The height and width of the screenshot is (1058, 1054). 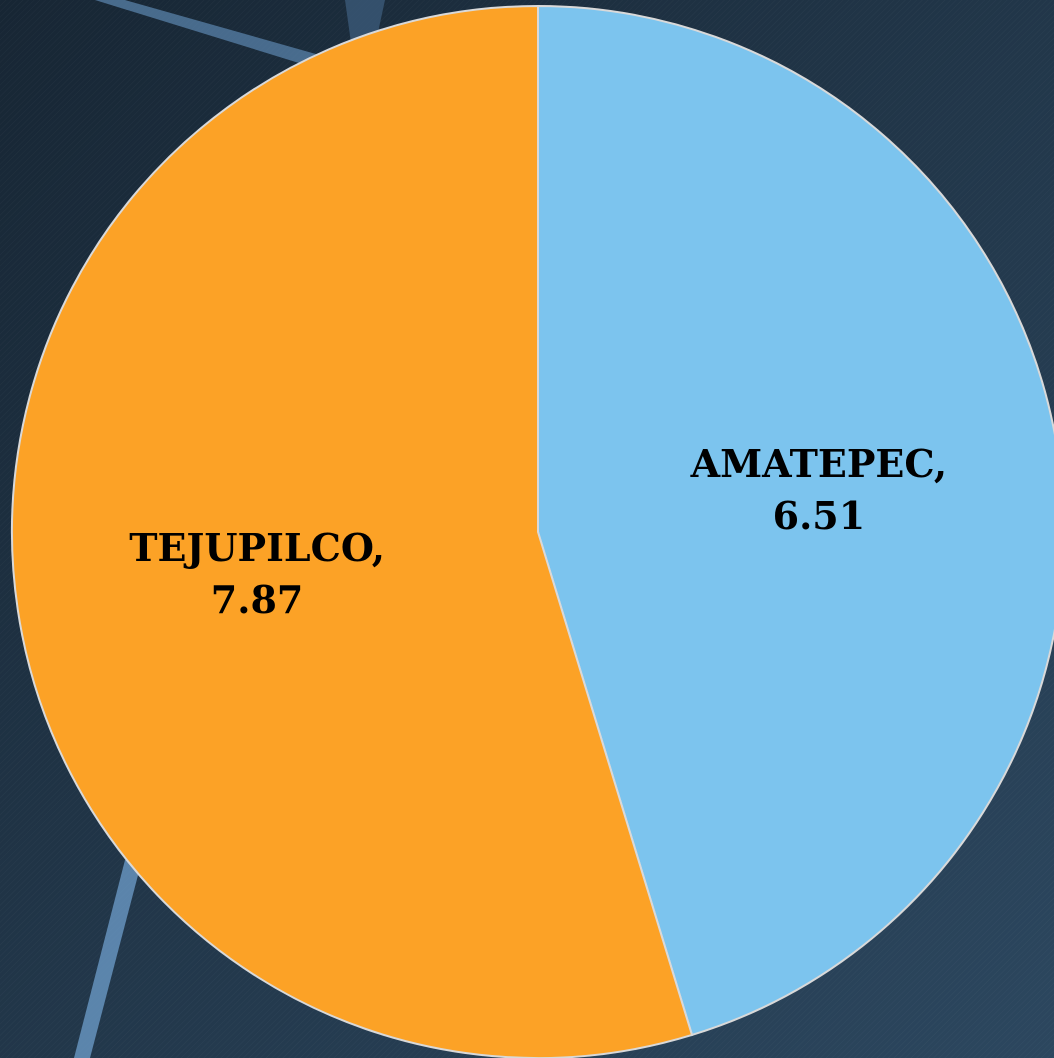 What do you see at coordinates (108, 959) in the screenshot?
I see `decor-stripe` at bounding box center [108, 959].